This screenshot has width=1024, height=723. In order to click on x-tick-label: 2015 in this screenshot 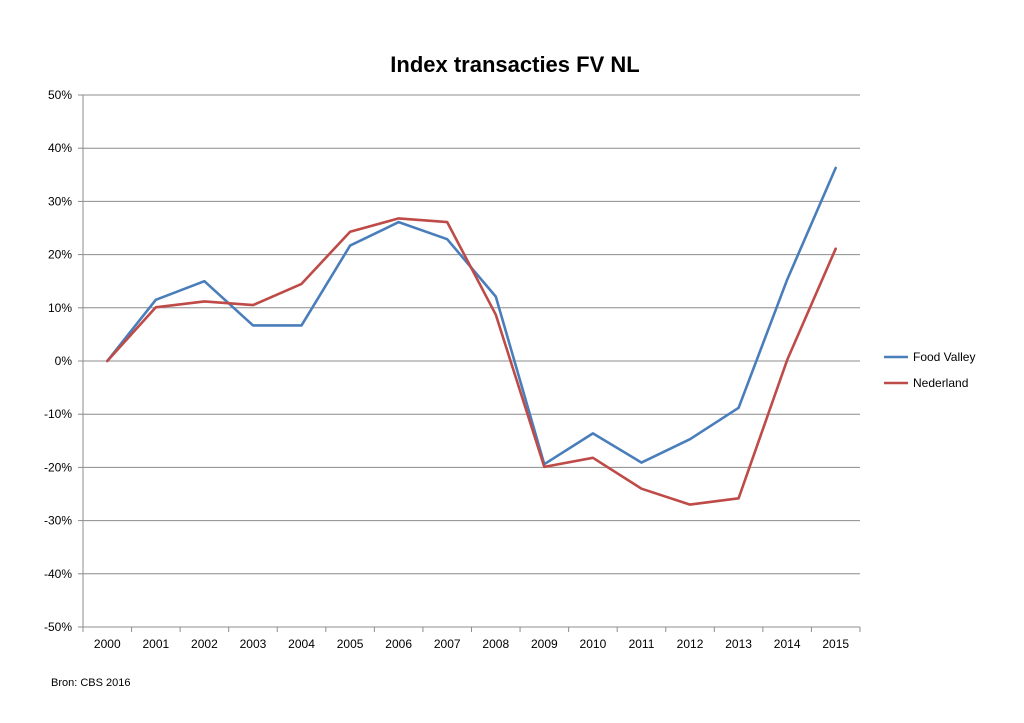, I will do `click(835, 644)`.